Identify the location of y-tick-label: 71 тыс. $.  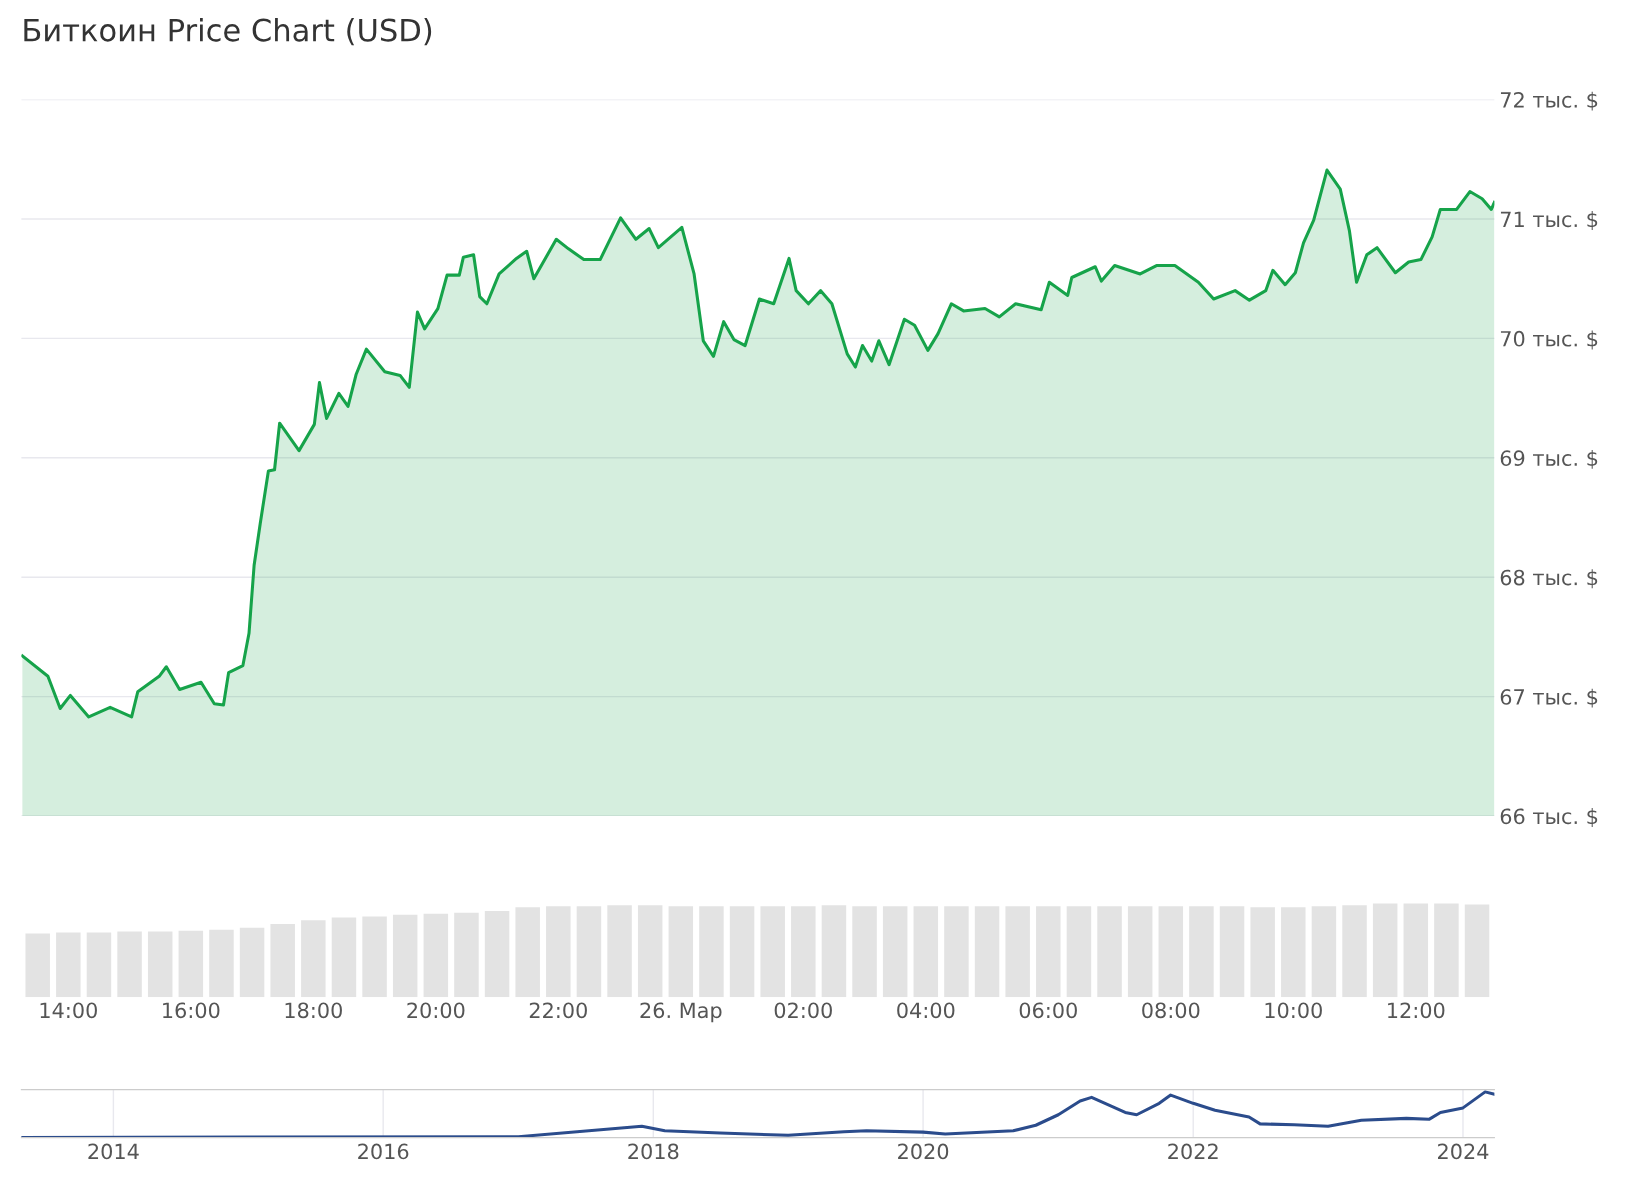
(1549, 220).